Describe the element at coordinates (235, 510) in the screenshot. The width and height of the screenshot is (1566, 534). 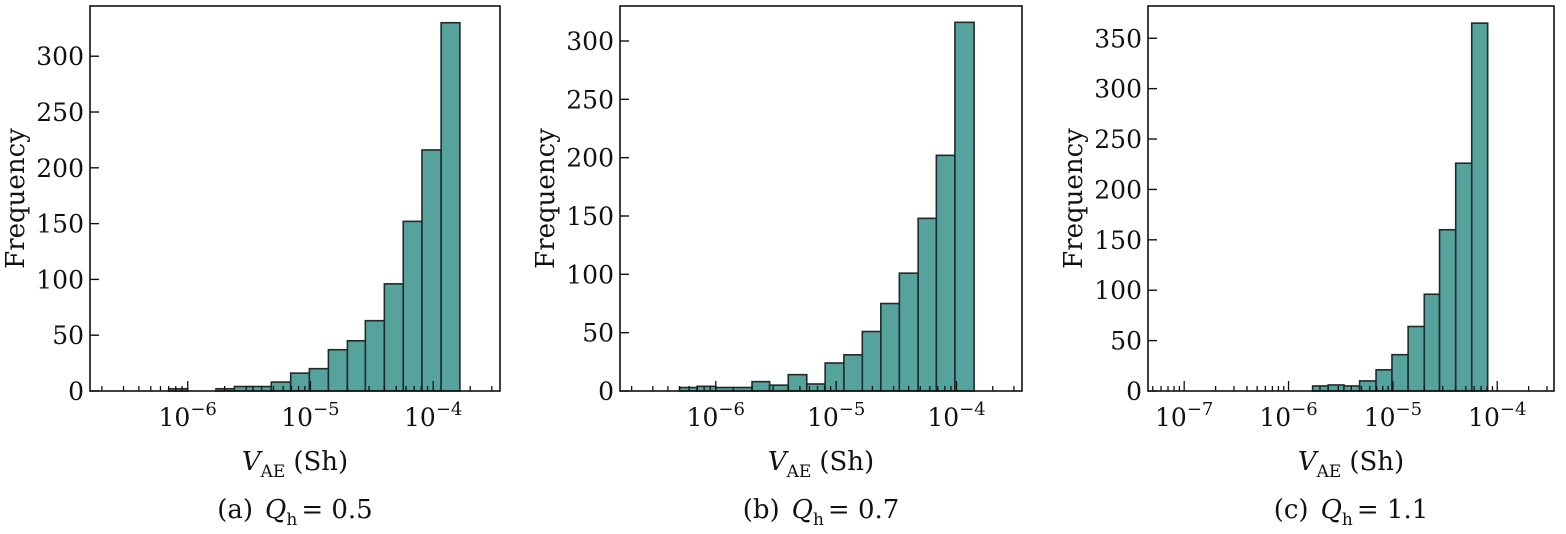
I see `caption-prefix: (a)` at that location.